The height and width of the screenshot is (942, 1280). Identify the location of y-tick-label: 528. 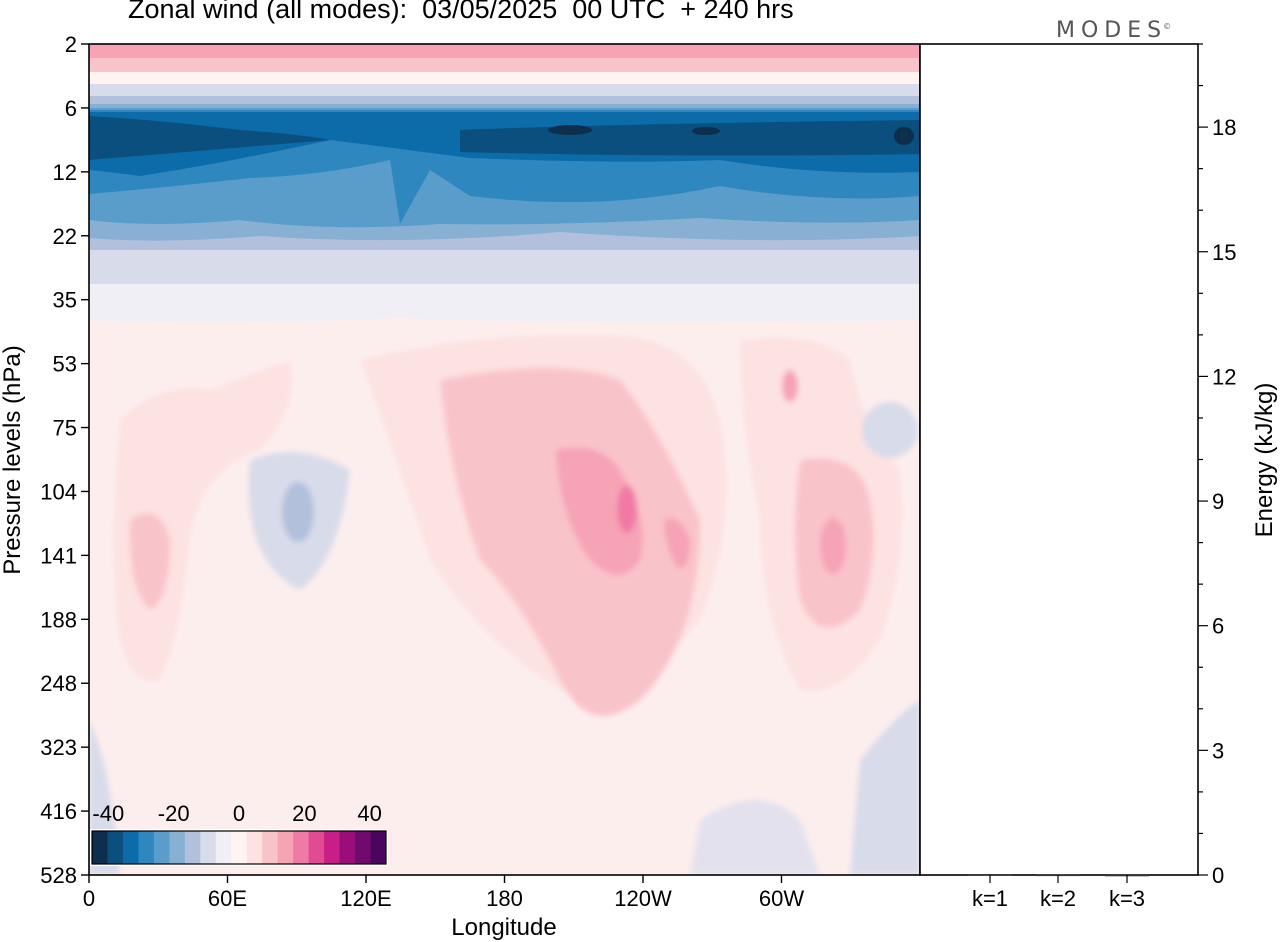
(58, 875).